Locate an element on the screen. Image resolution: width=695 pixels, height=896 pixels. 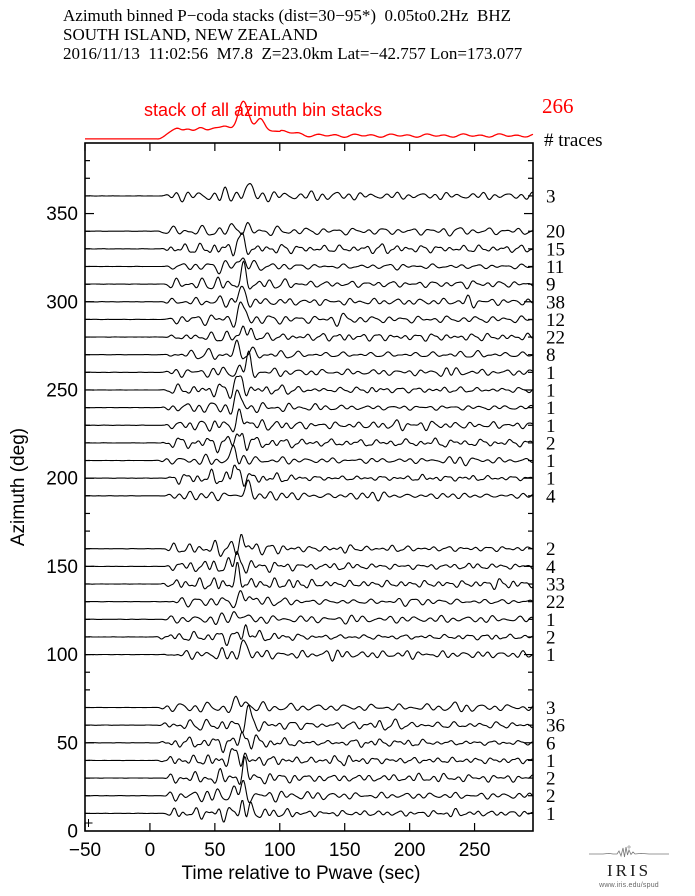
trace-count-az320: 11 is located at coordinates (555, 267).